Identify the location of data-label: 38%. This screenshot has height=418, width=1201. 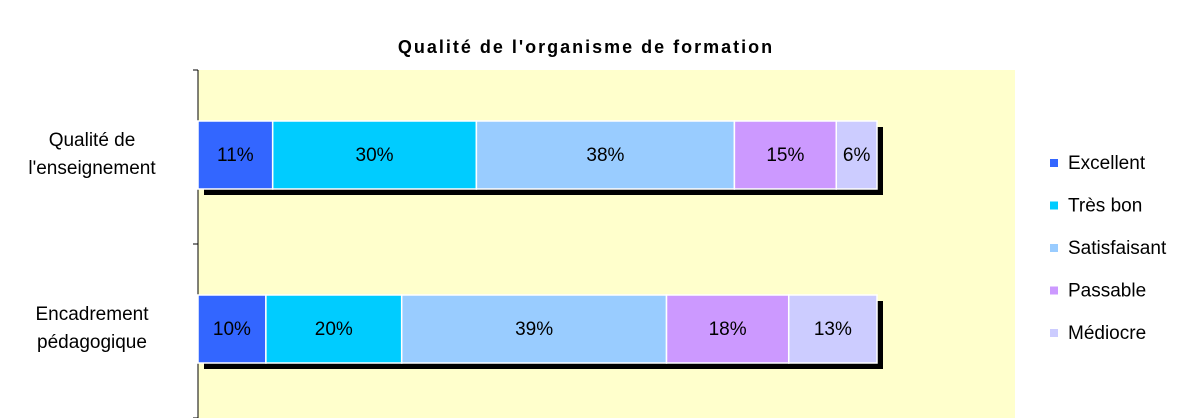
(605, 155).